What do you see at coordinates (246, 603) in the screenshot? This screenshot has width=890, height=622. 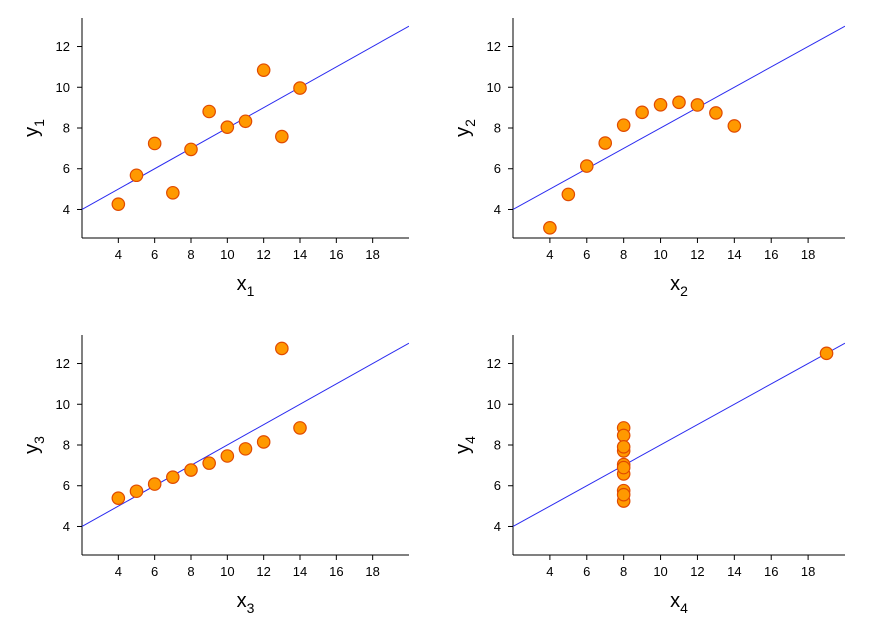 I see `x-axis-title: x3` at bounding box center [246, 603].